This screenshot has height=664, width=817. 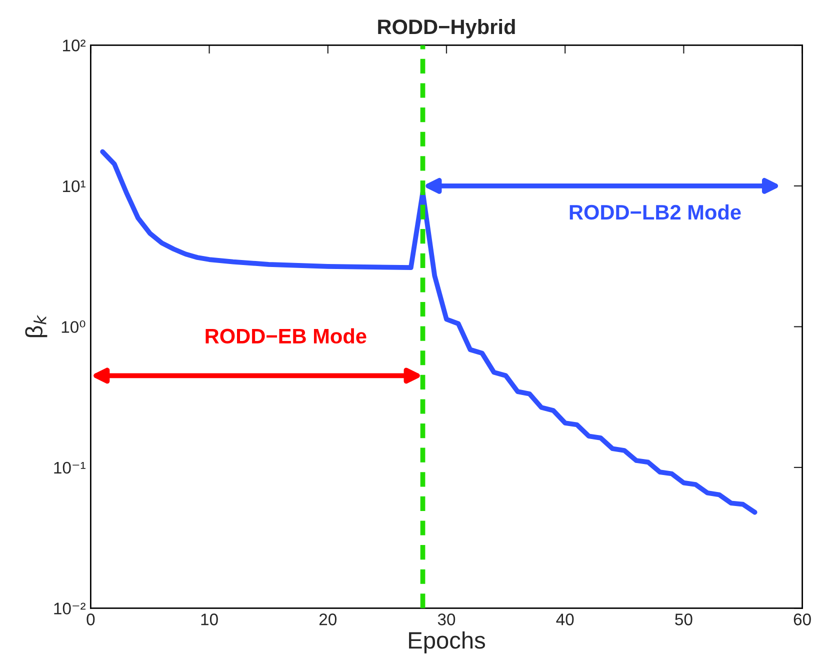 What do you see at coordinates (74, 186) in the screenshot?
I see `y-tick-label: 10¹` at bounding box center [74, 186].